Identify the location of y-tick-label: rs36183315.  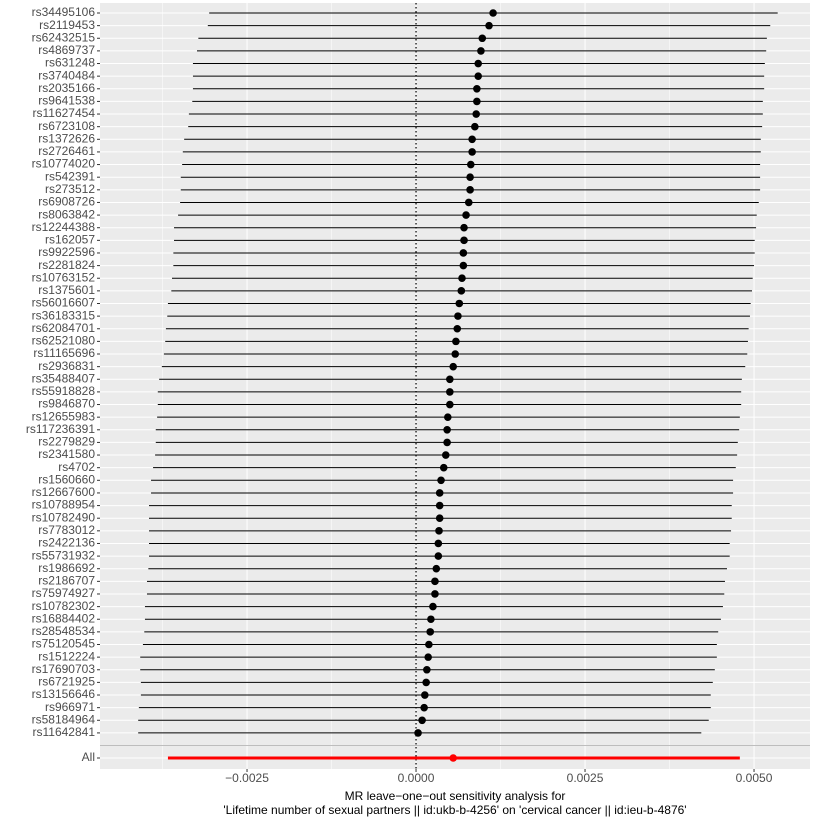
(64, 315).